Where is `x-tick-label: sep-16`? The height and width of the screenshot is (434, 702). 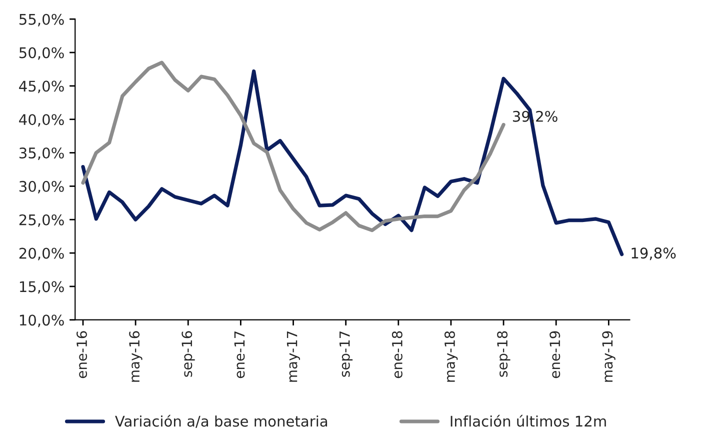 x-tick-label: sep-16 is located at coordinates (188, 354).